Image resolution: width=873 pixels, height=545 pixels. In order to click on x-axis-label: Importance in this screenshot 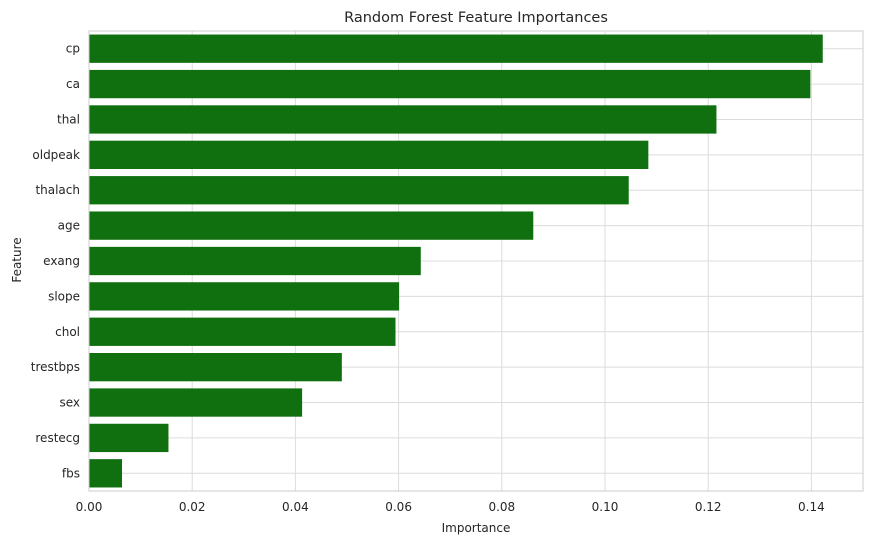, I will do `click(476, 528)`.